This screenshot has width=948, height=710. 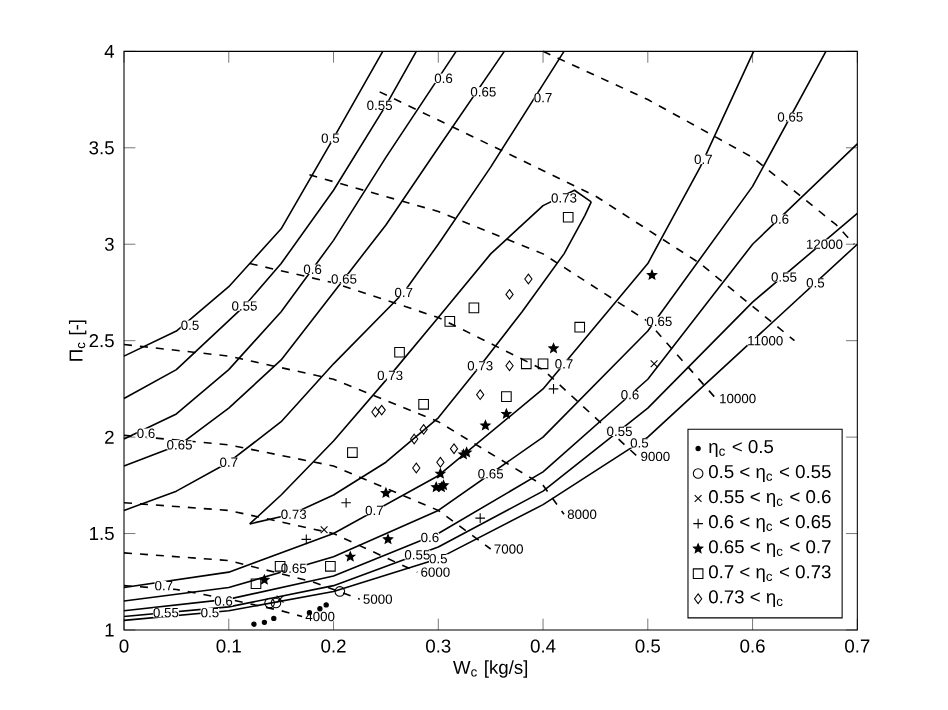 I want to click on legend-label: 0.5 < η$_{c}$ < 0.55, so click(x=769, y=473).